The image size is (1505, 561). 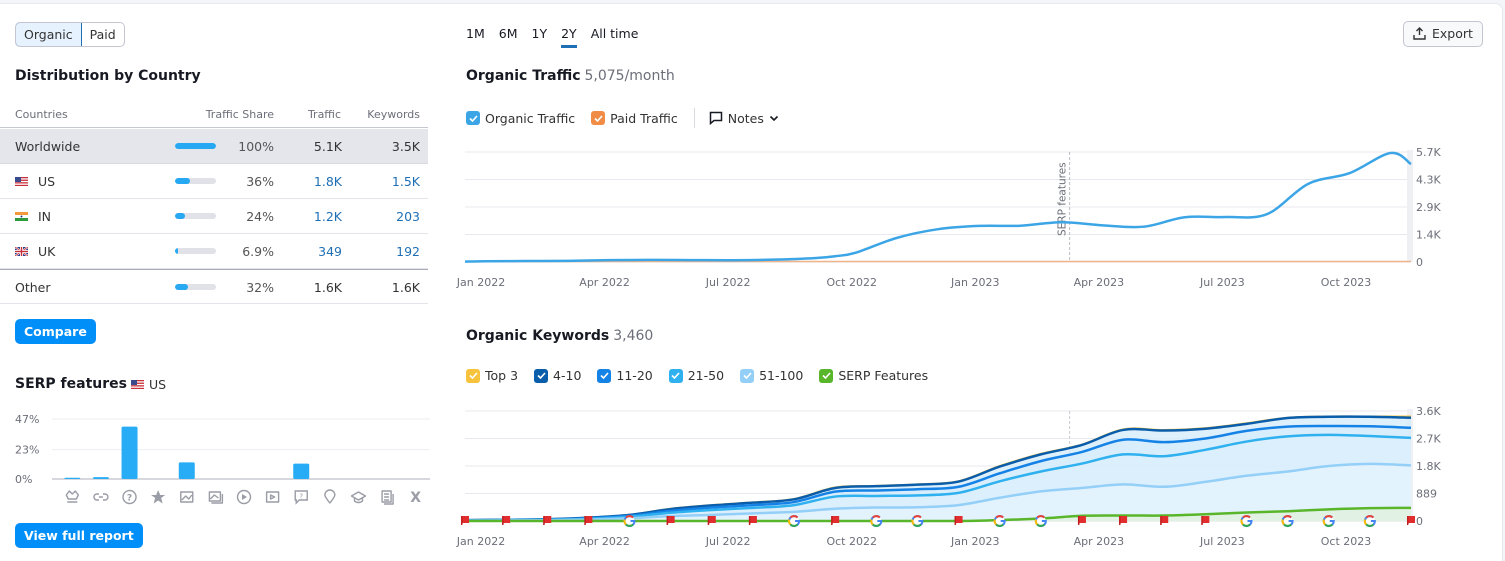 I want to click on keywords-value: 1.5K, so click(x=405, y=181).